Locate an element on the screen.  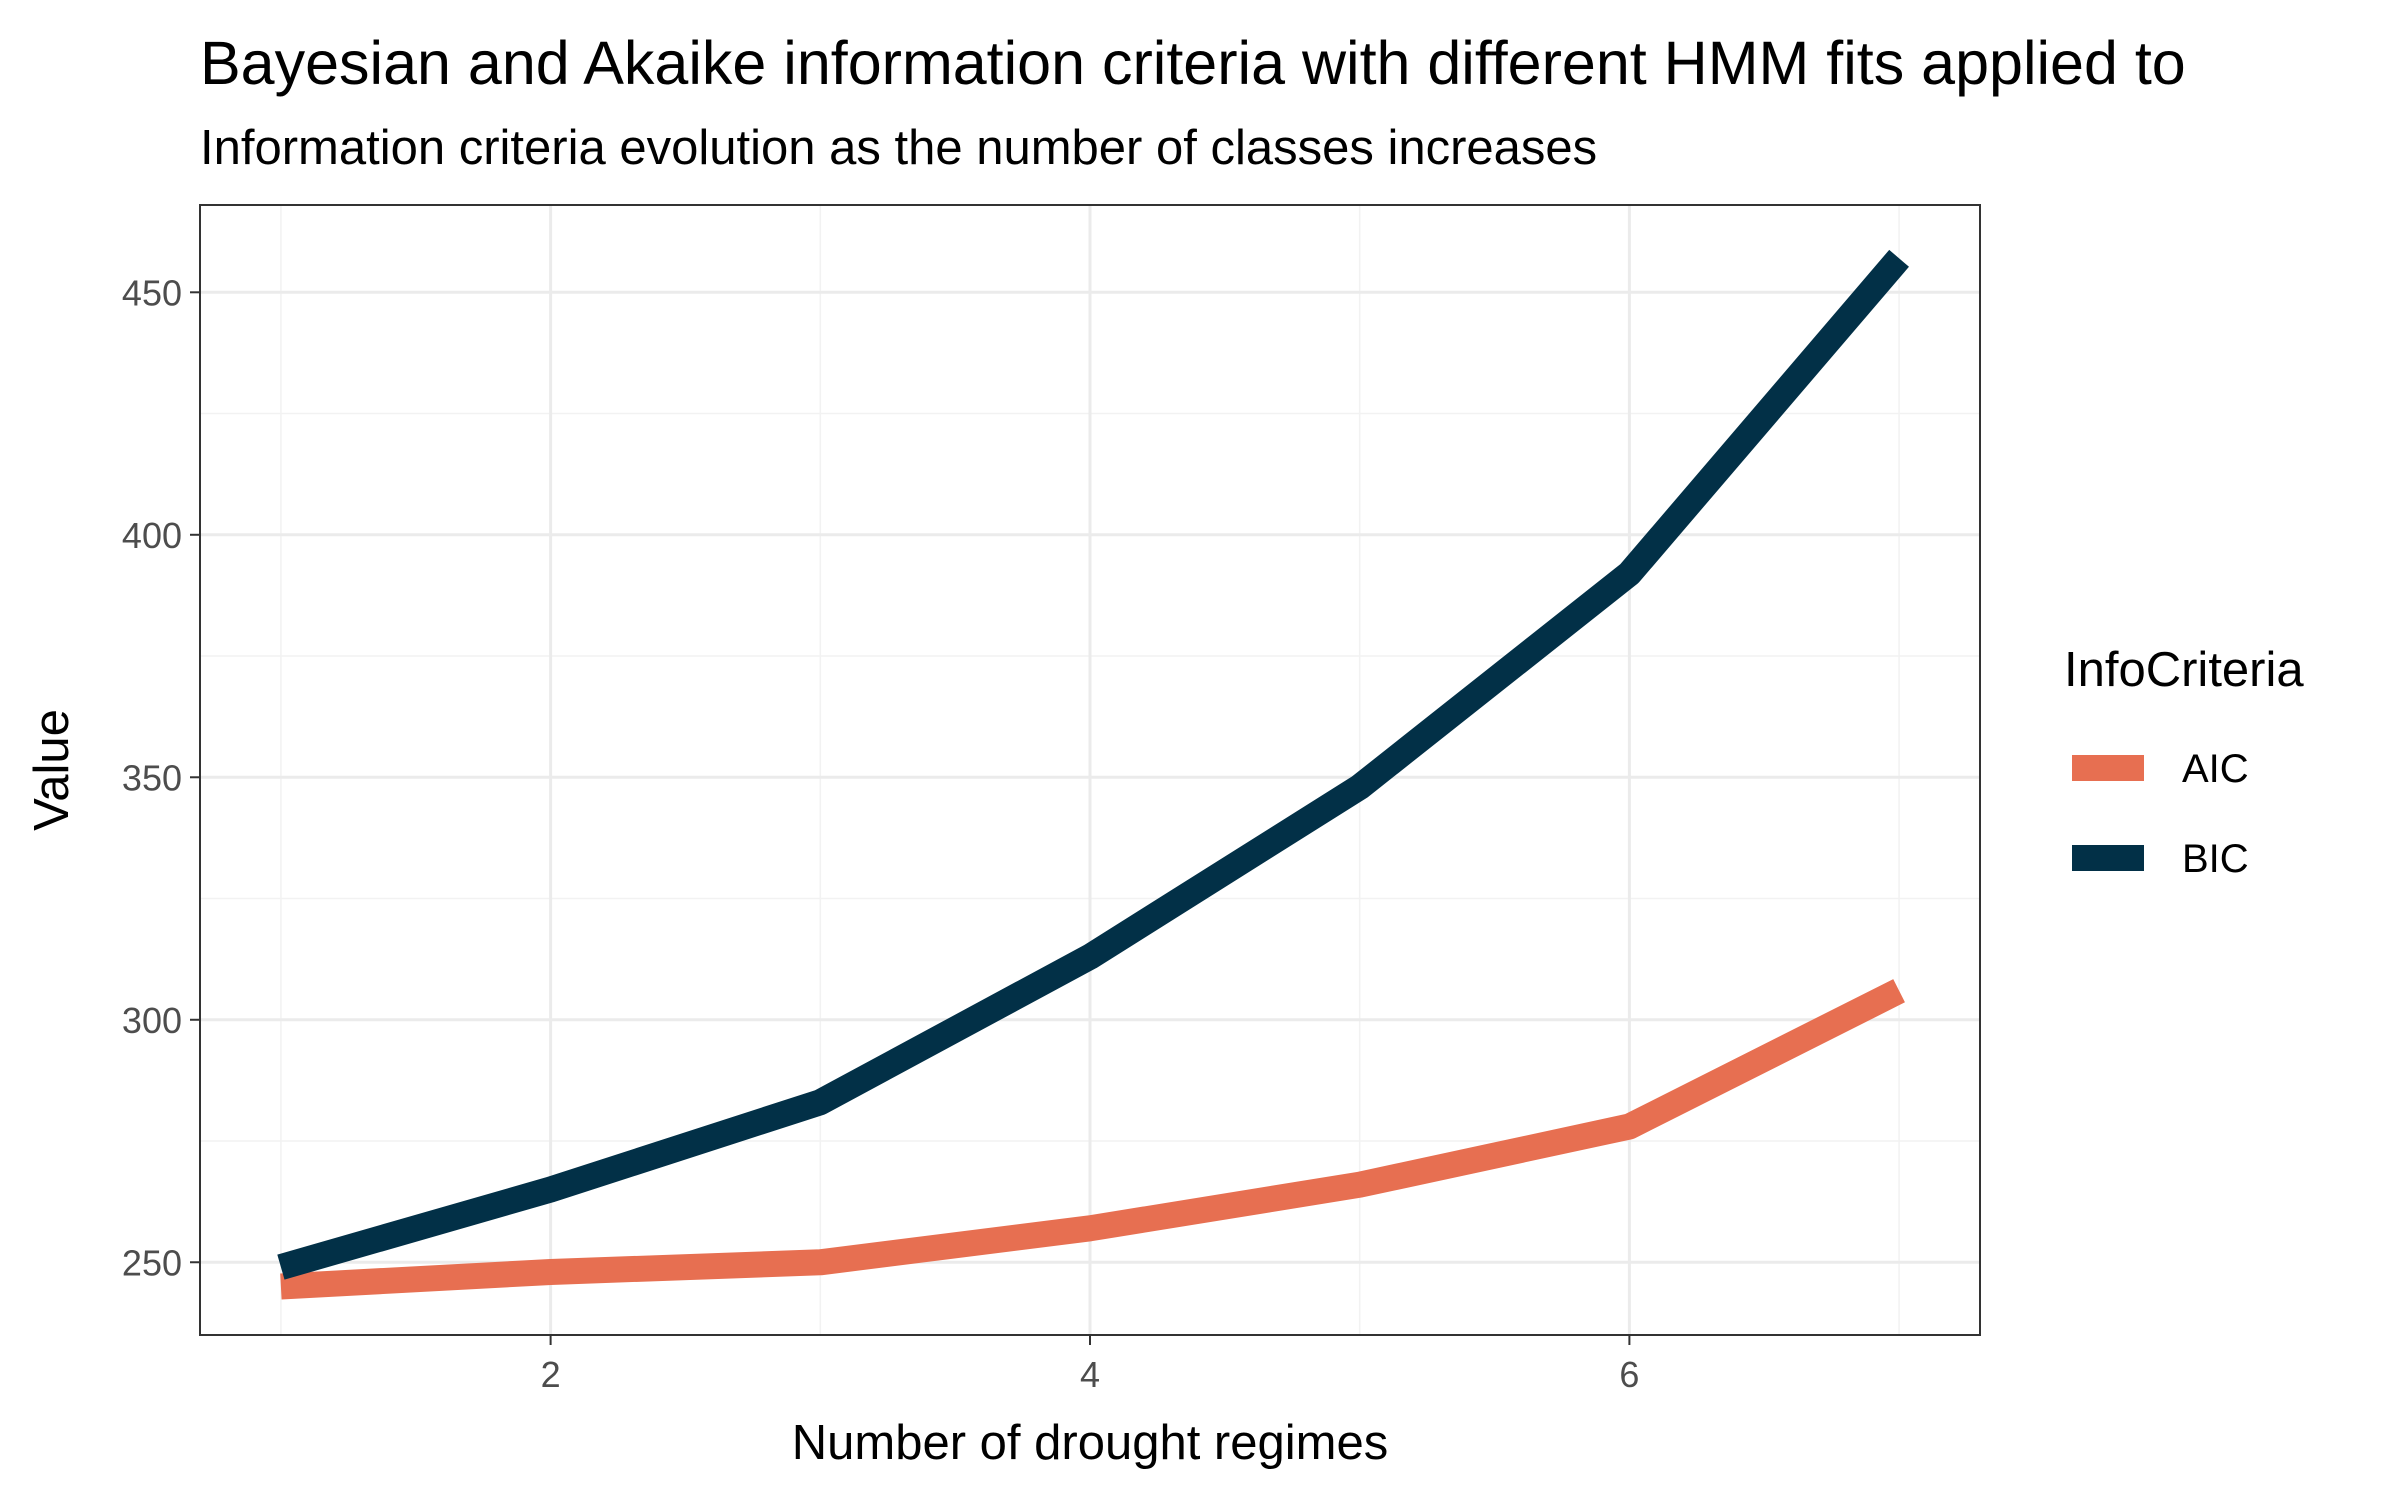
y-tick-label: 450 is located at coordinates (152, 292).